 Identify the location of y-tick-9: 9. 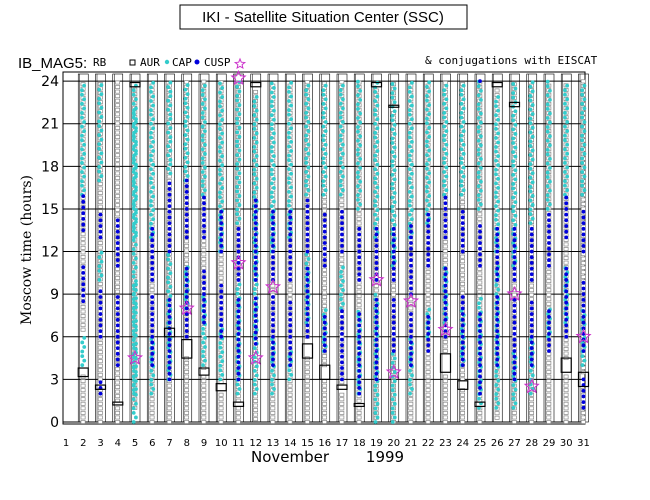
(54, 295).